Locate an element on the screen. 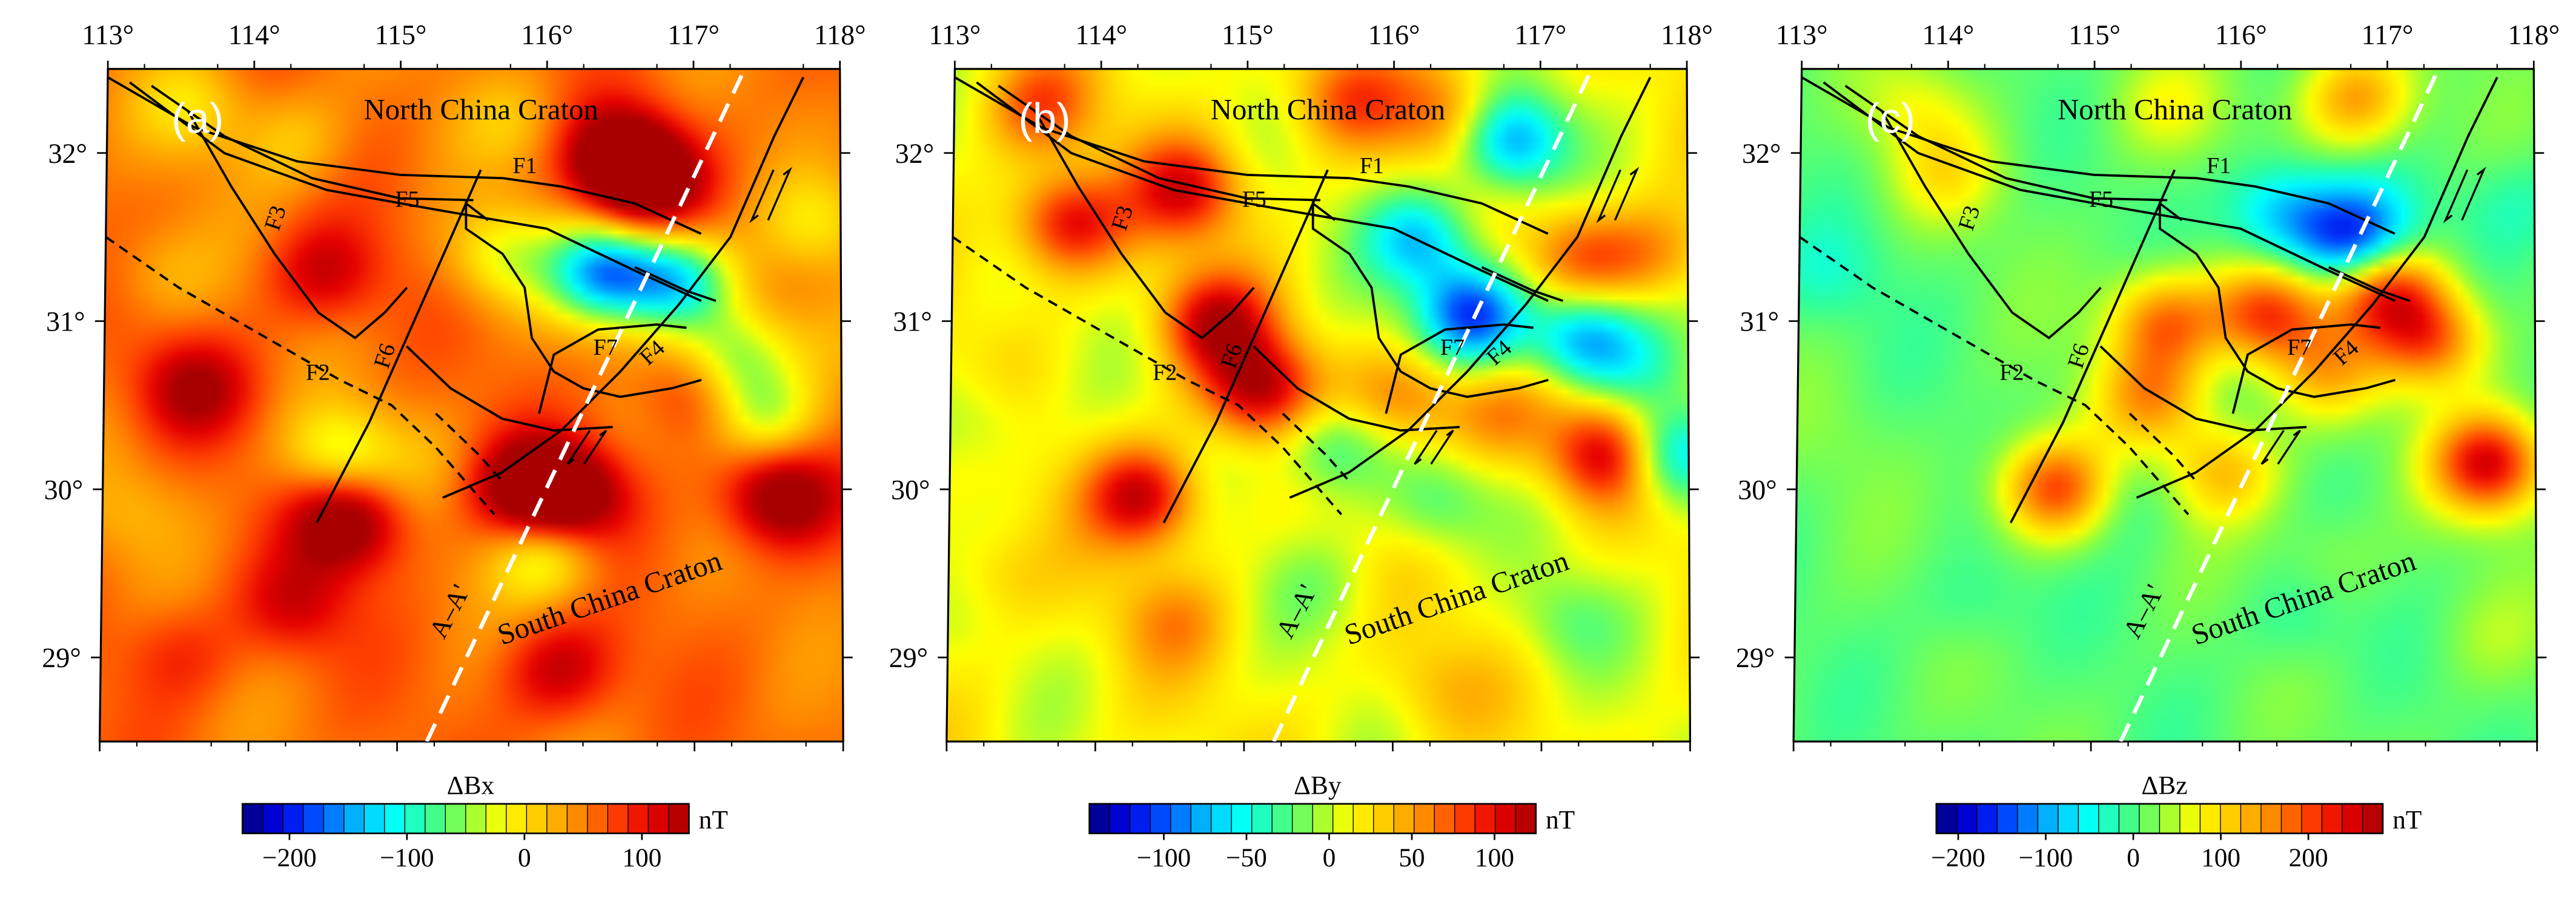 The height and width of the screenshot is (899, 2576). colorbar-title: ΔBx is located at coordinates (471, 785).